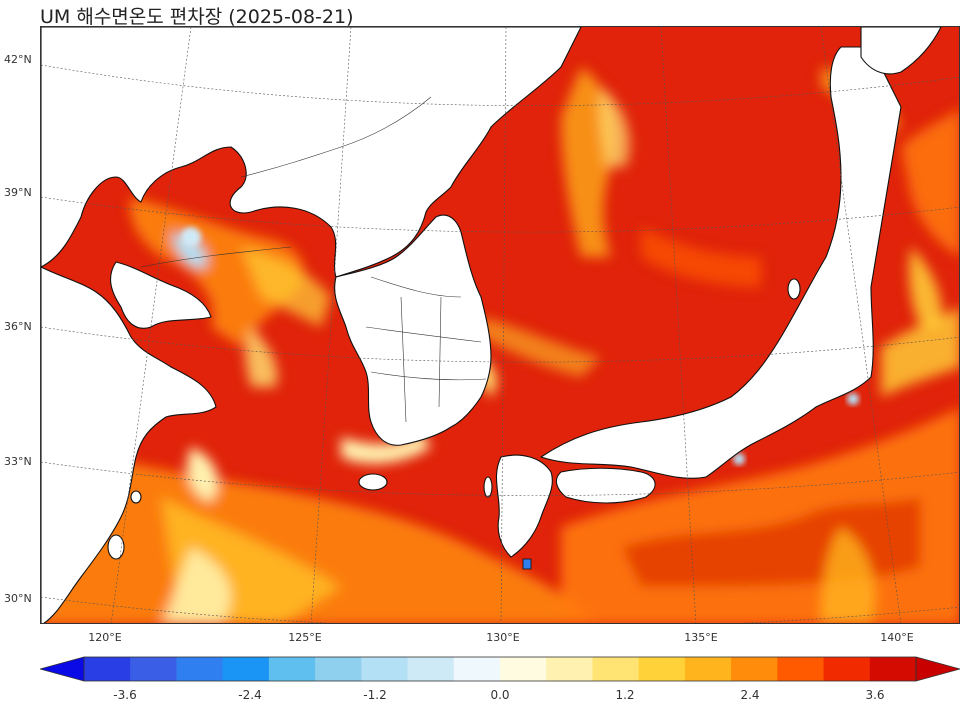 This screenshot has width=966, height=707. I want to click on colorbar-arrow-low, so click(62, 669).